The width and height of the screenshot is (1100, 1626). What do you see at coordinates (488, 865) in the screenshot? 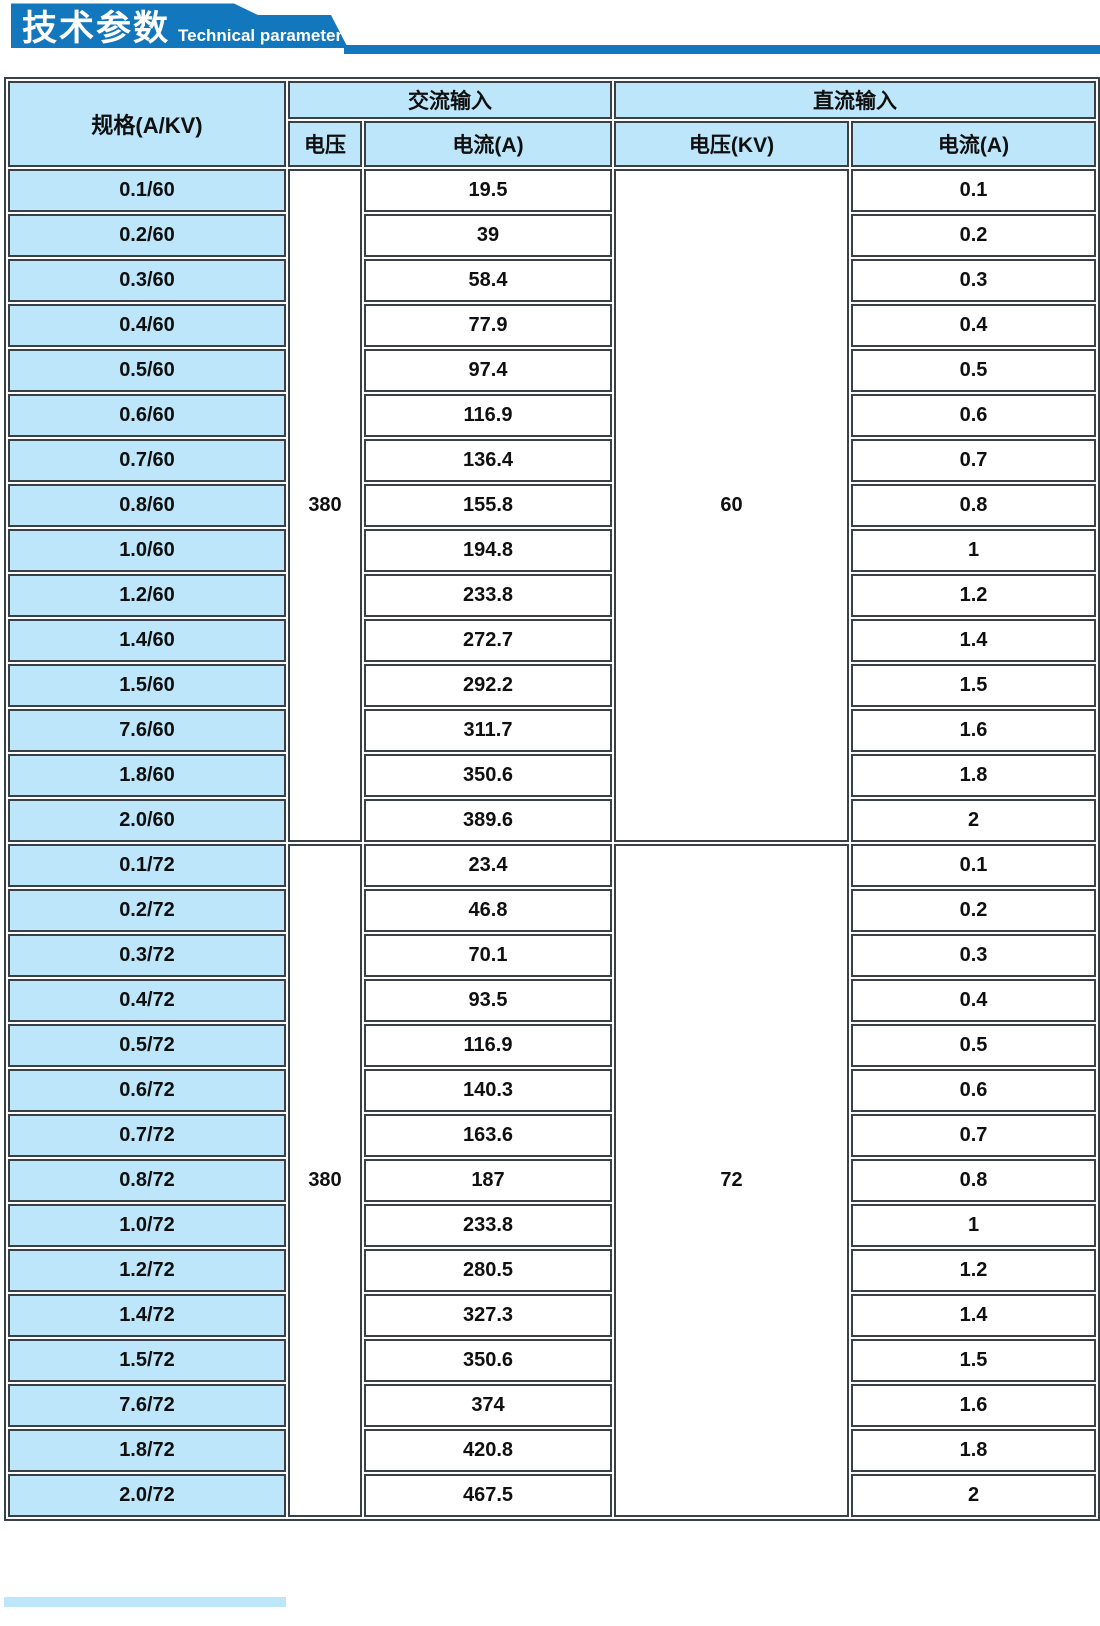
I see `ac-current-cell: 23.4` at bounding box center [488, 865].